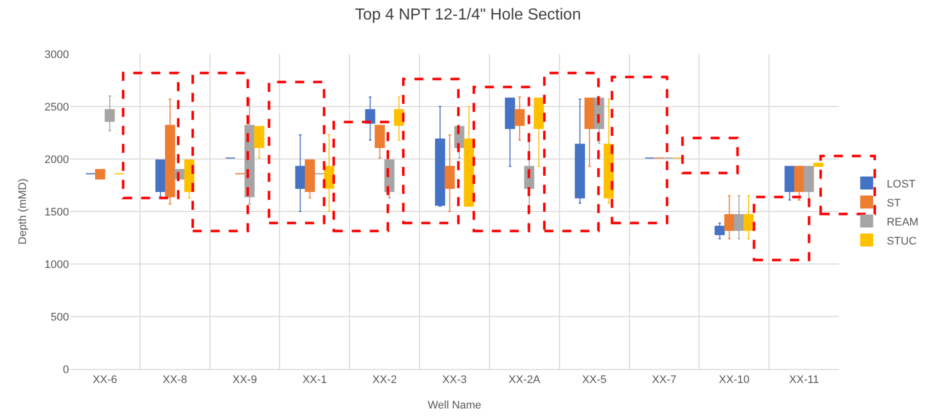 The image size is (936, 420). What do you see at coordinates (23, 211) in the screenshot?
I see `y-axis-title: Depth (mMD)` at bounding box center [23, 211].